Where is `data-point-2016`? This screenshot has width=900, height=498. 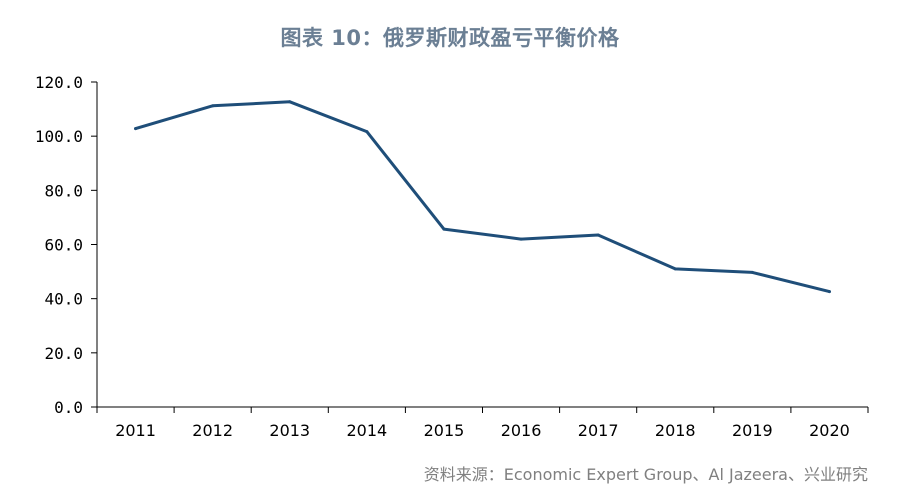
data-point-2016 is located at coordinates (521, 239).